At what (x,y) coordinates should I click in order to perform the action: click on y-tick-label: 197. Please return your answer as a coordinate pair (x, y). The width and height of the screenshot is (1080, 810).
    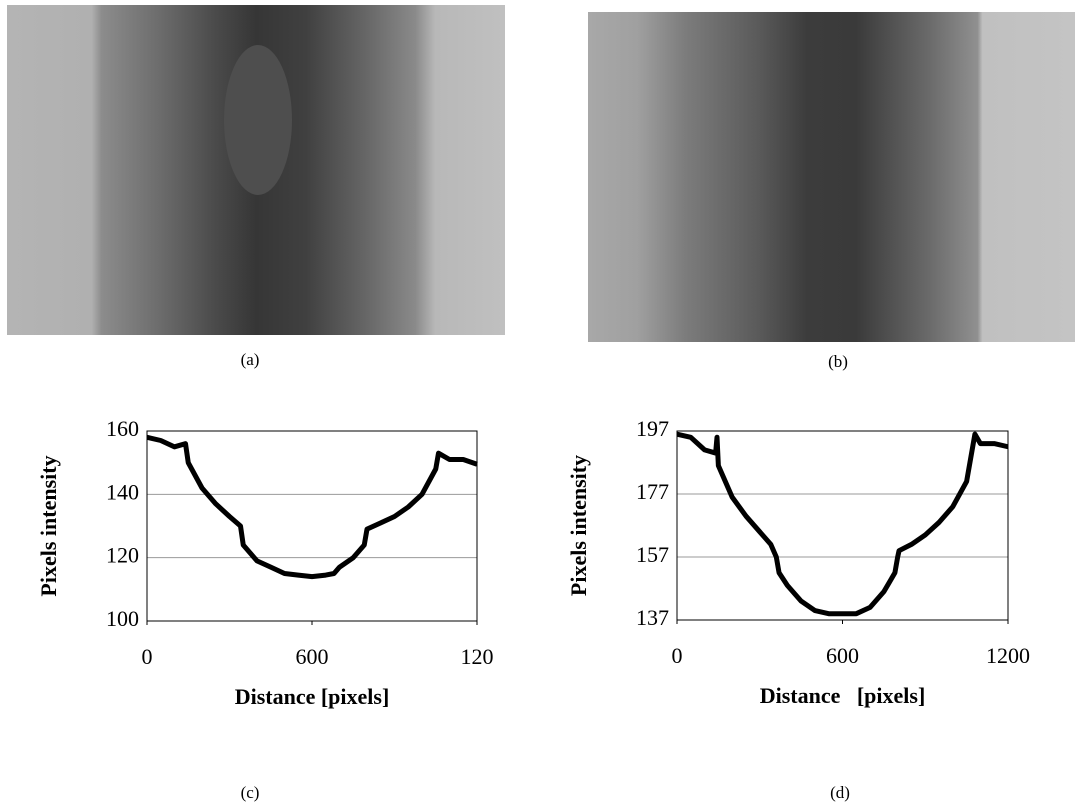
    Looking at the image, I should click on (652, 428).